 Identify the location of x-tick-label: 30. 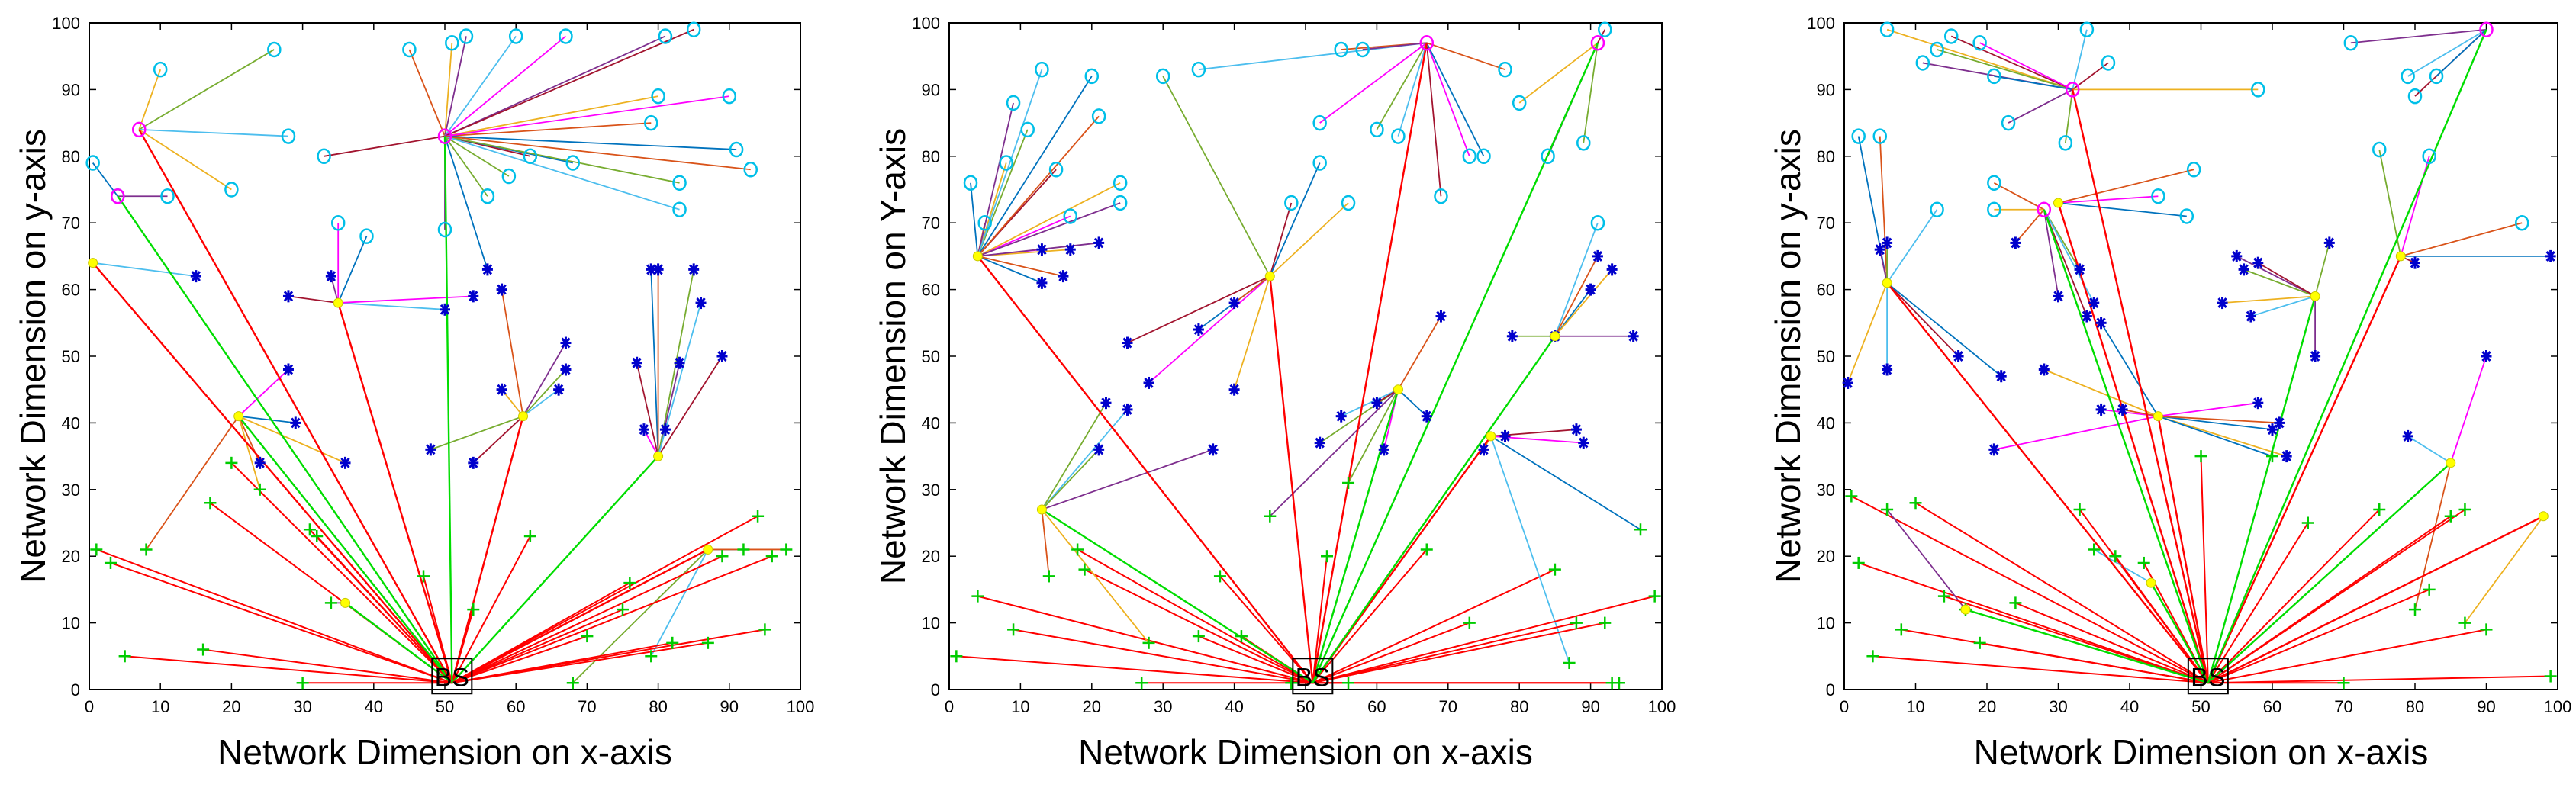
(302, 706).